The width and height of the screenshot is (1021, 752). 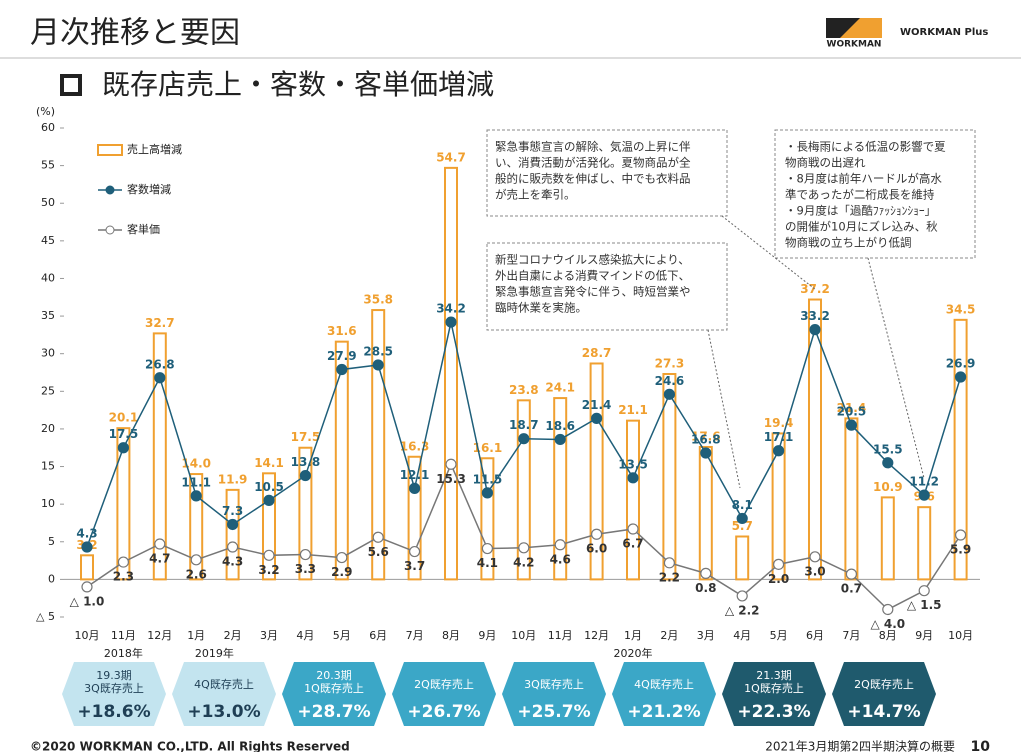 What do you see at coordinates (415, 446) in the screenshot?
I see `bar-label: 16.3` at bounding box center [415, 446].